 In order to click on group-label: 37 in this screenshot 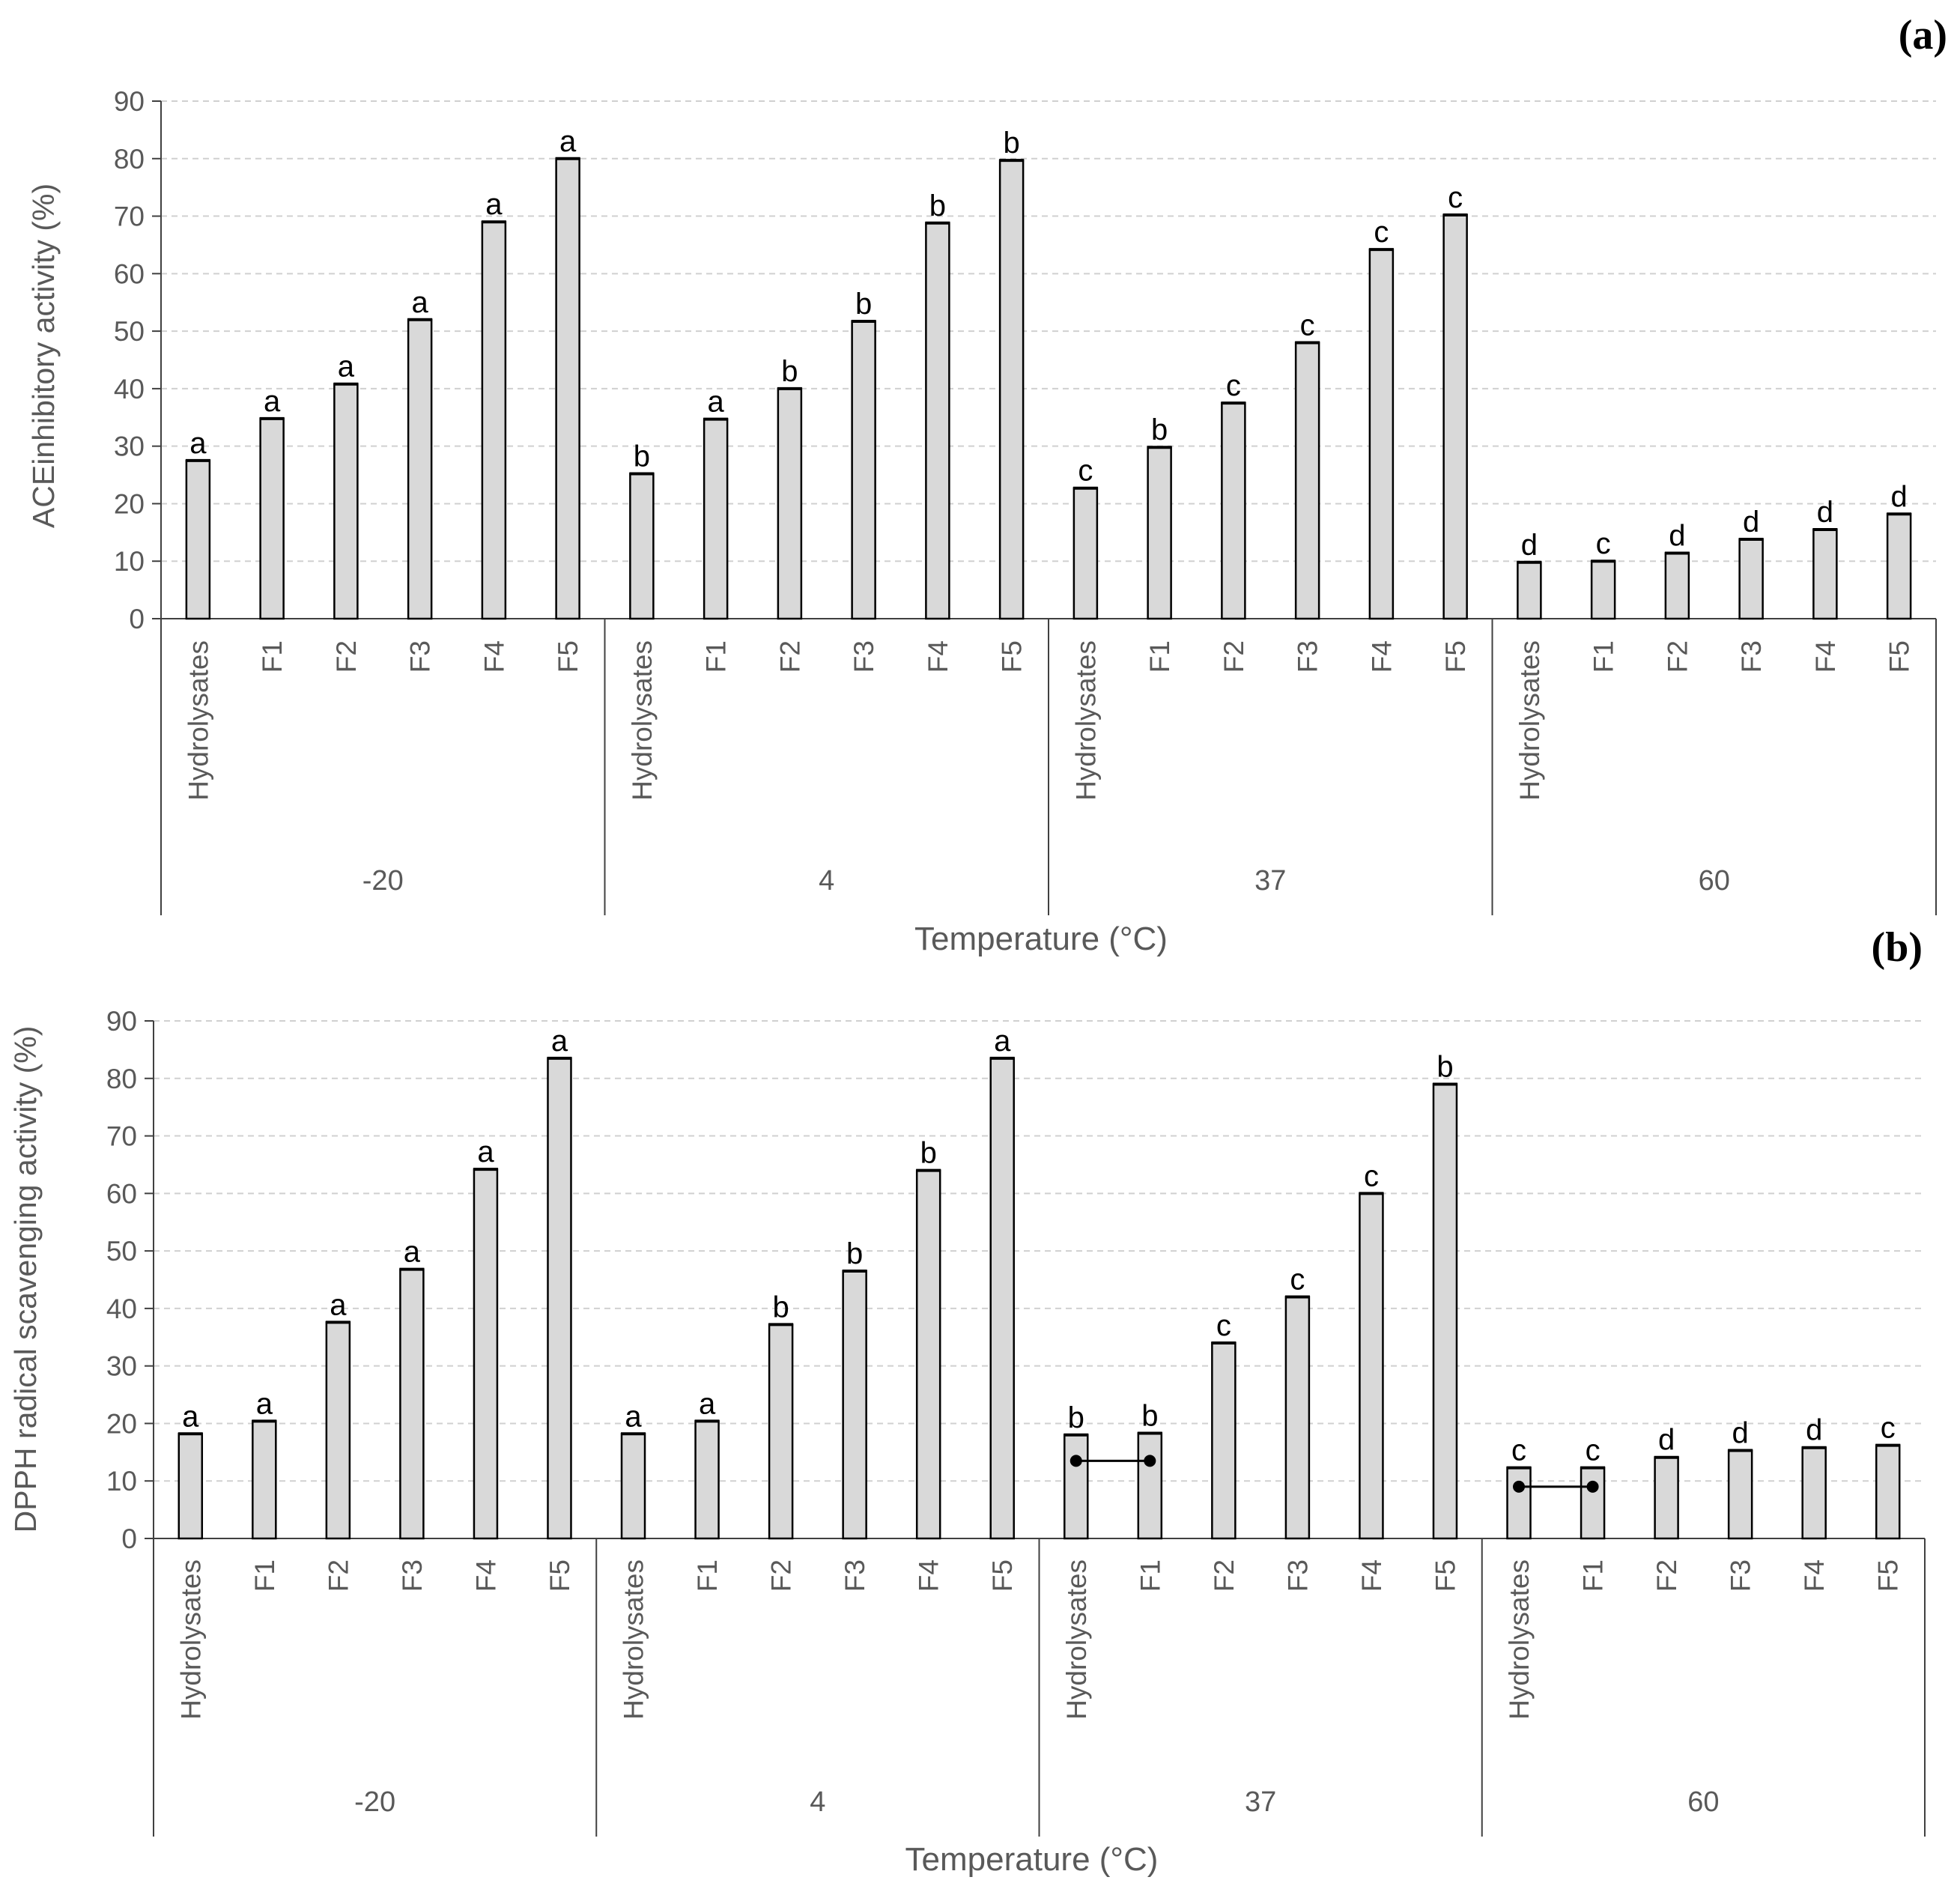, I will do `click(1260, 1802)`.